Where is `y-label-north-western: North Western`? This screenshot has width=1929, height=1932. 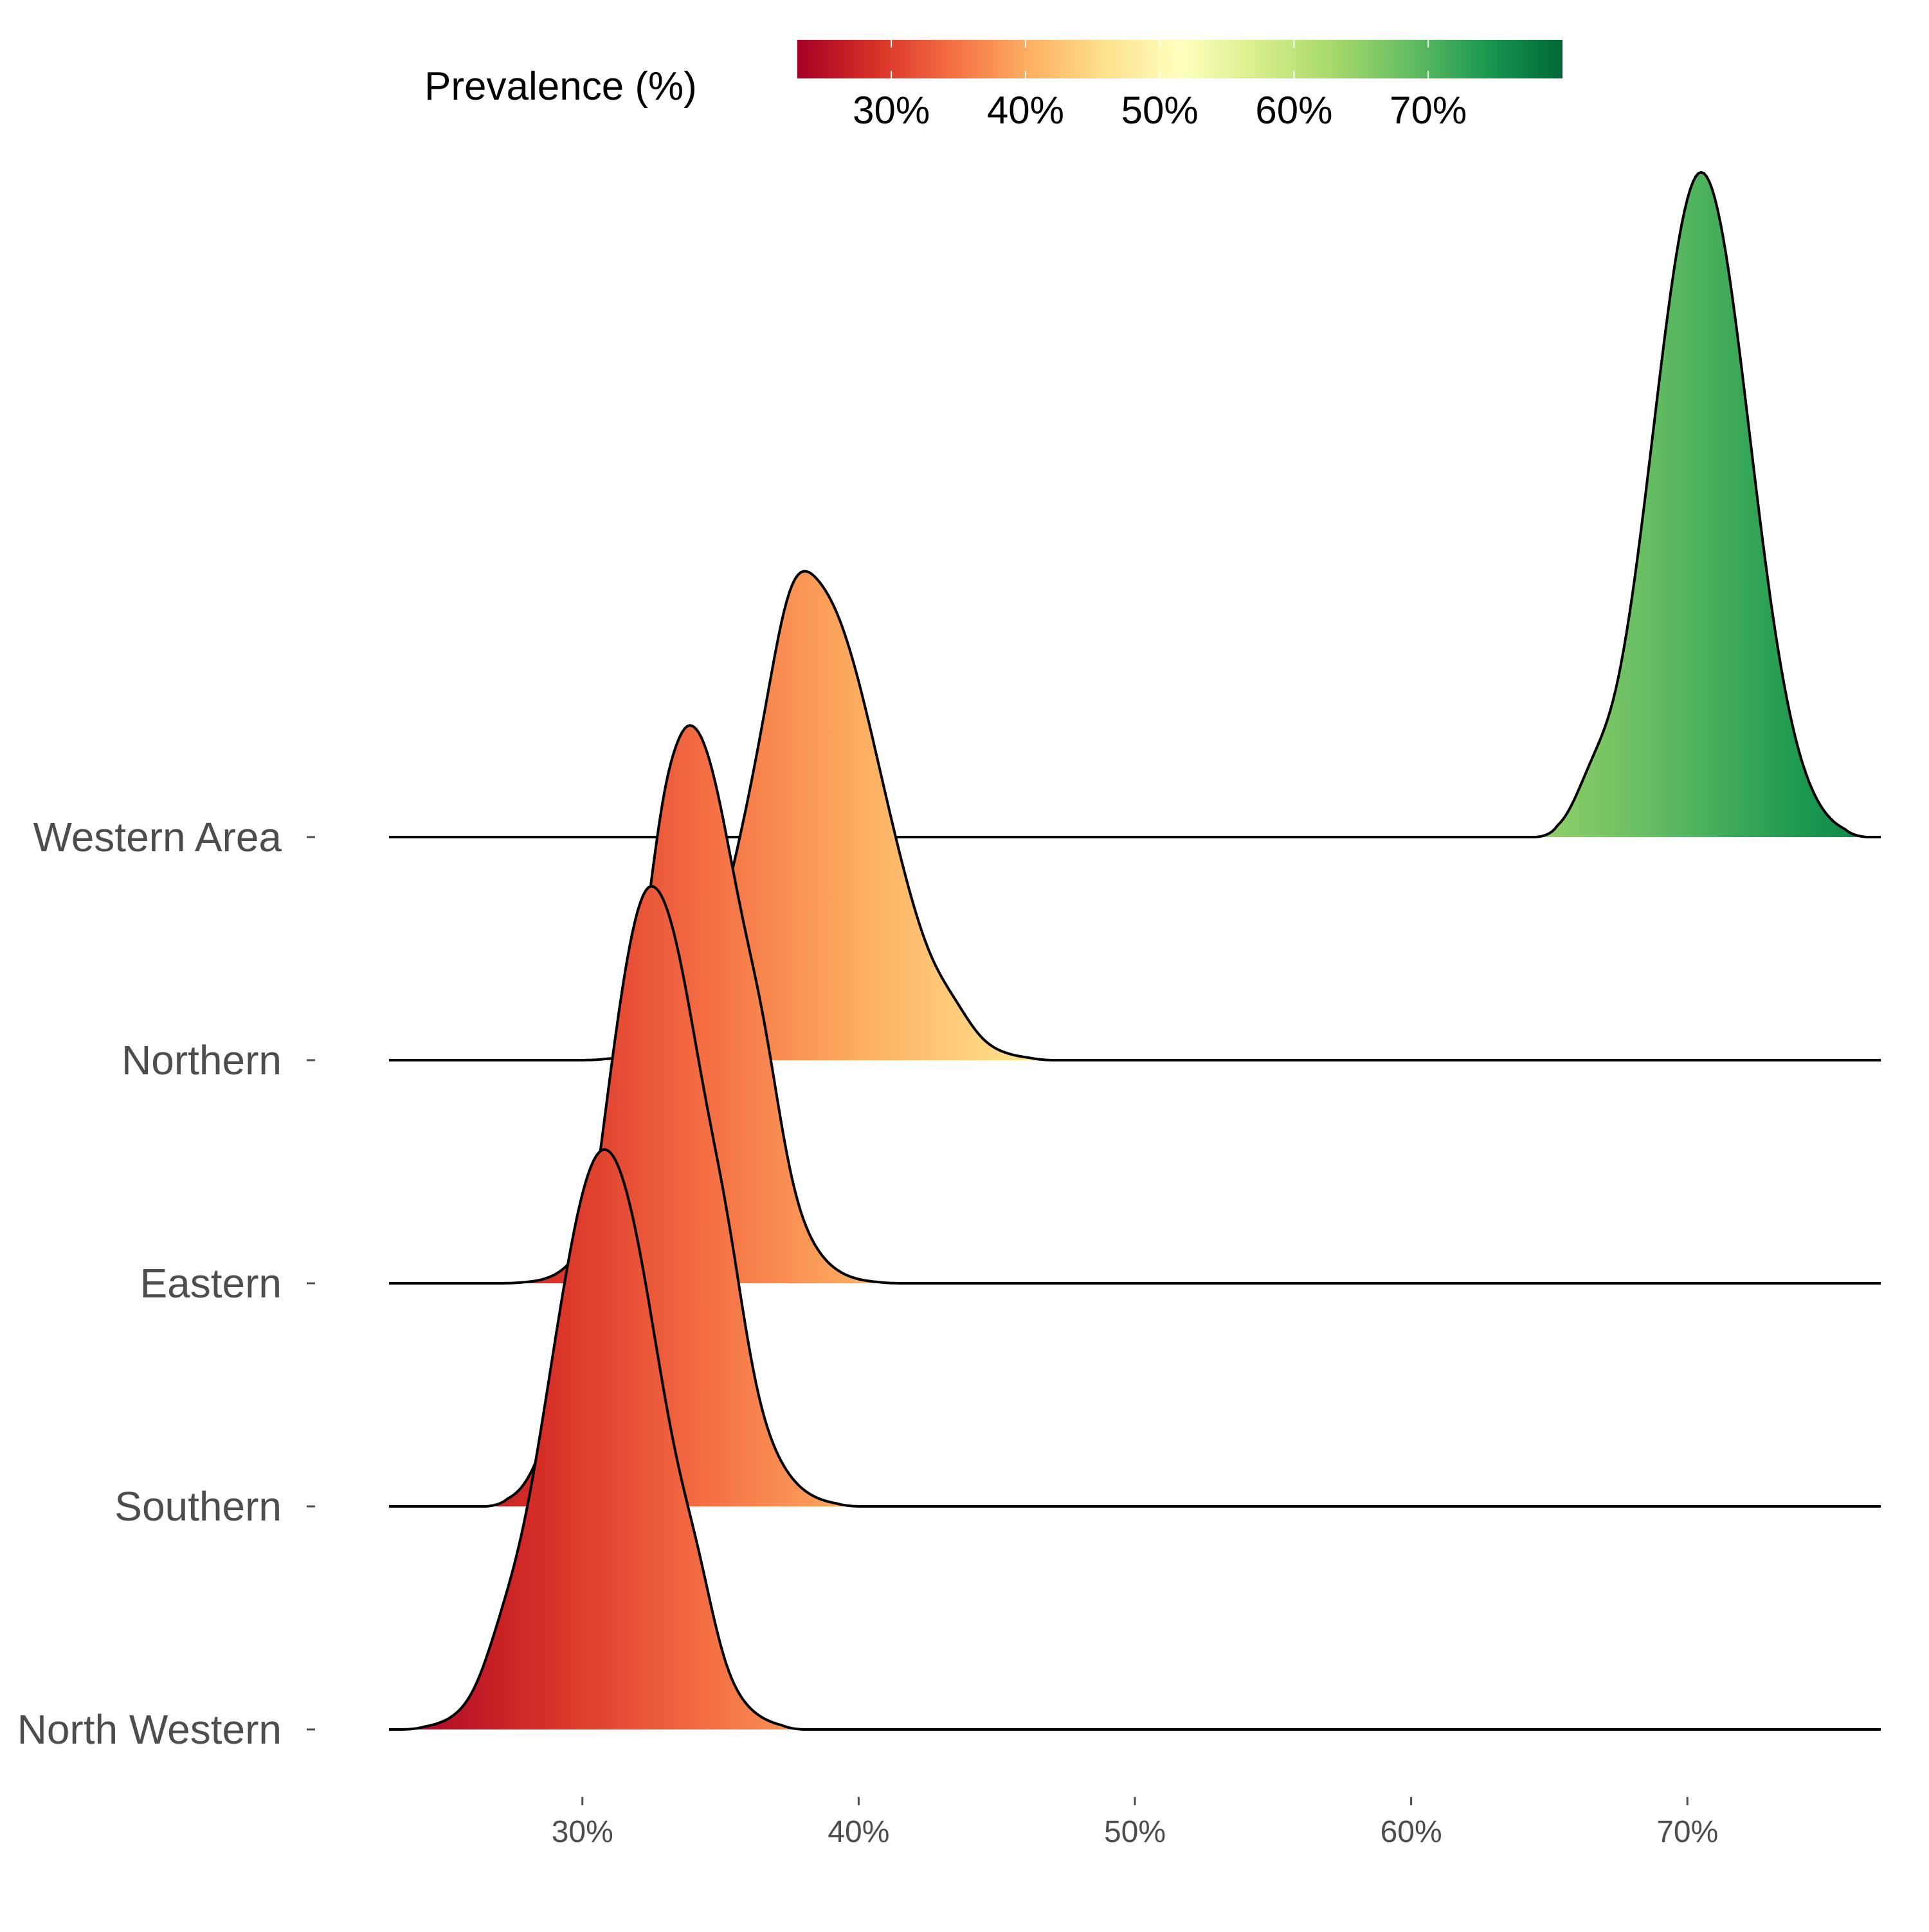 y-label-north-western: North Western is located at coordinates (149, 1729).